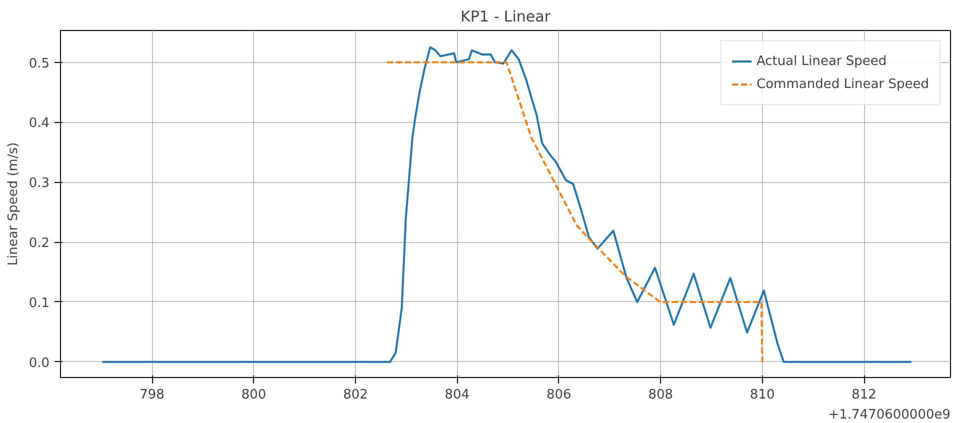 This screenshot has width=958, height=423. I want to click on y-tick-label: 0.4, so click(39, 124).